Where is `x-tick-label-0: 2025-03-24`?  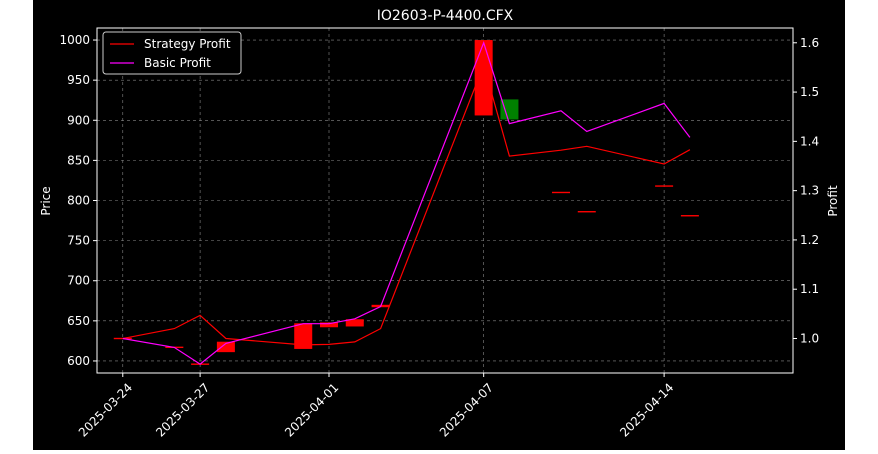
x-tick-label-0: 2025-03-24 is located at coordinates (105, 409).